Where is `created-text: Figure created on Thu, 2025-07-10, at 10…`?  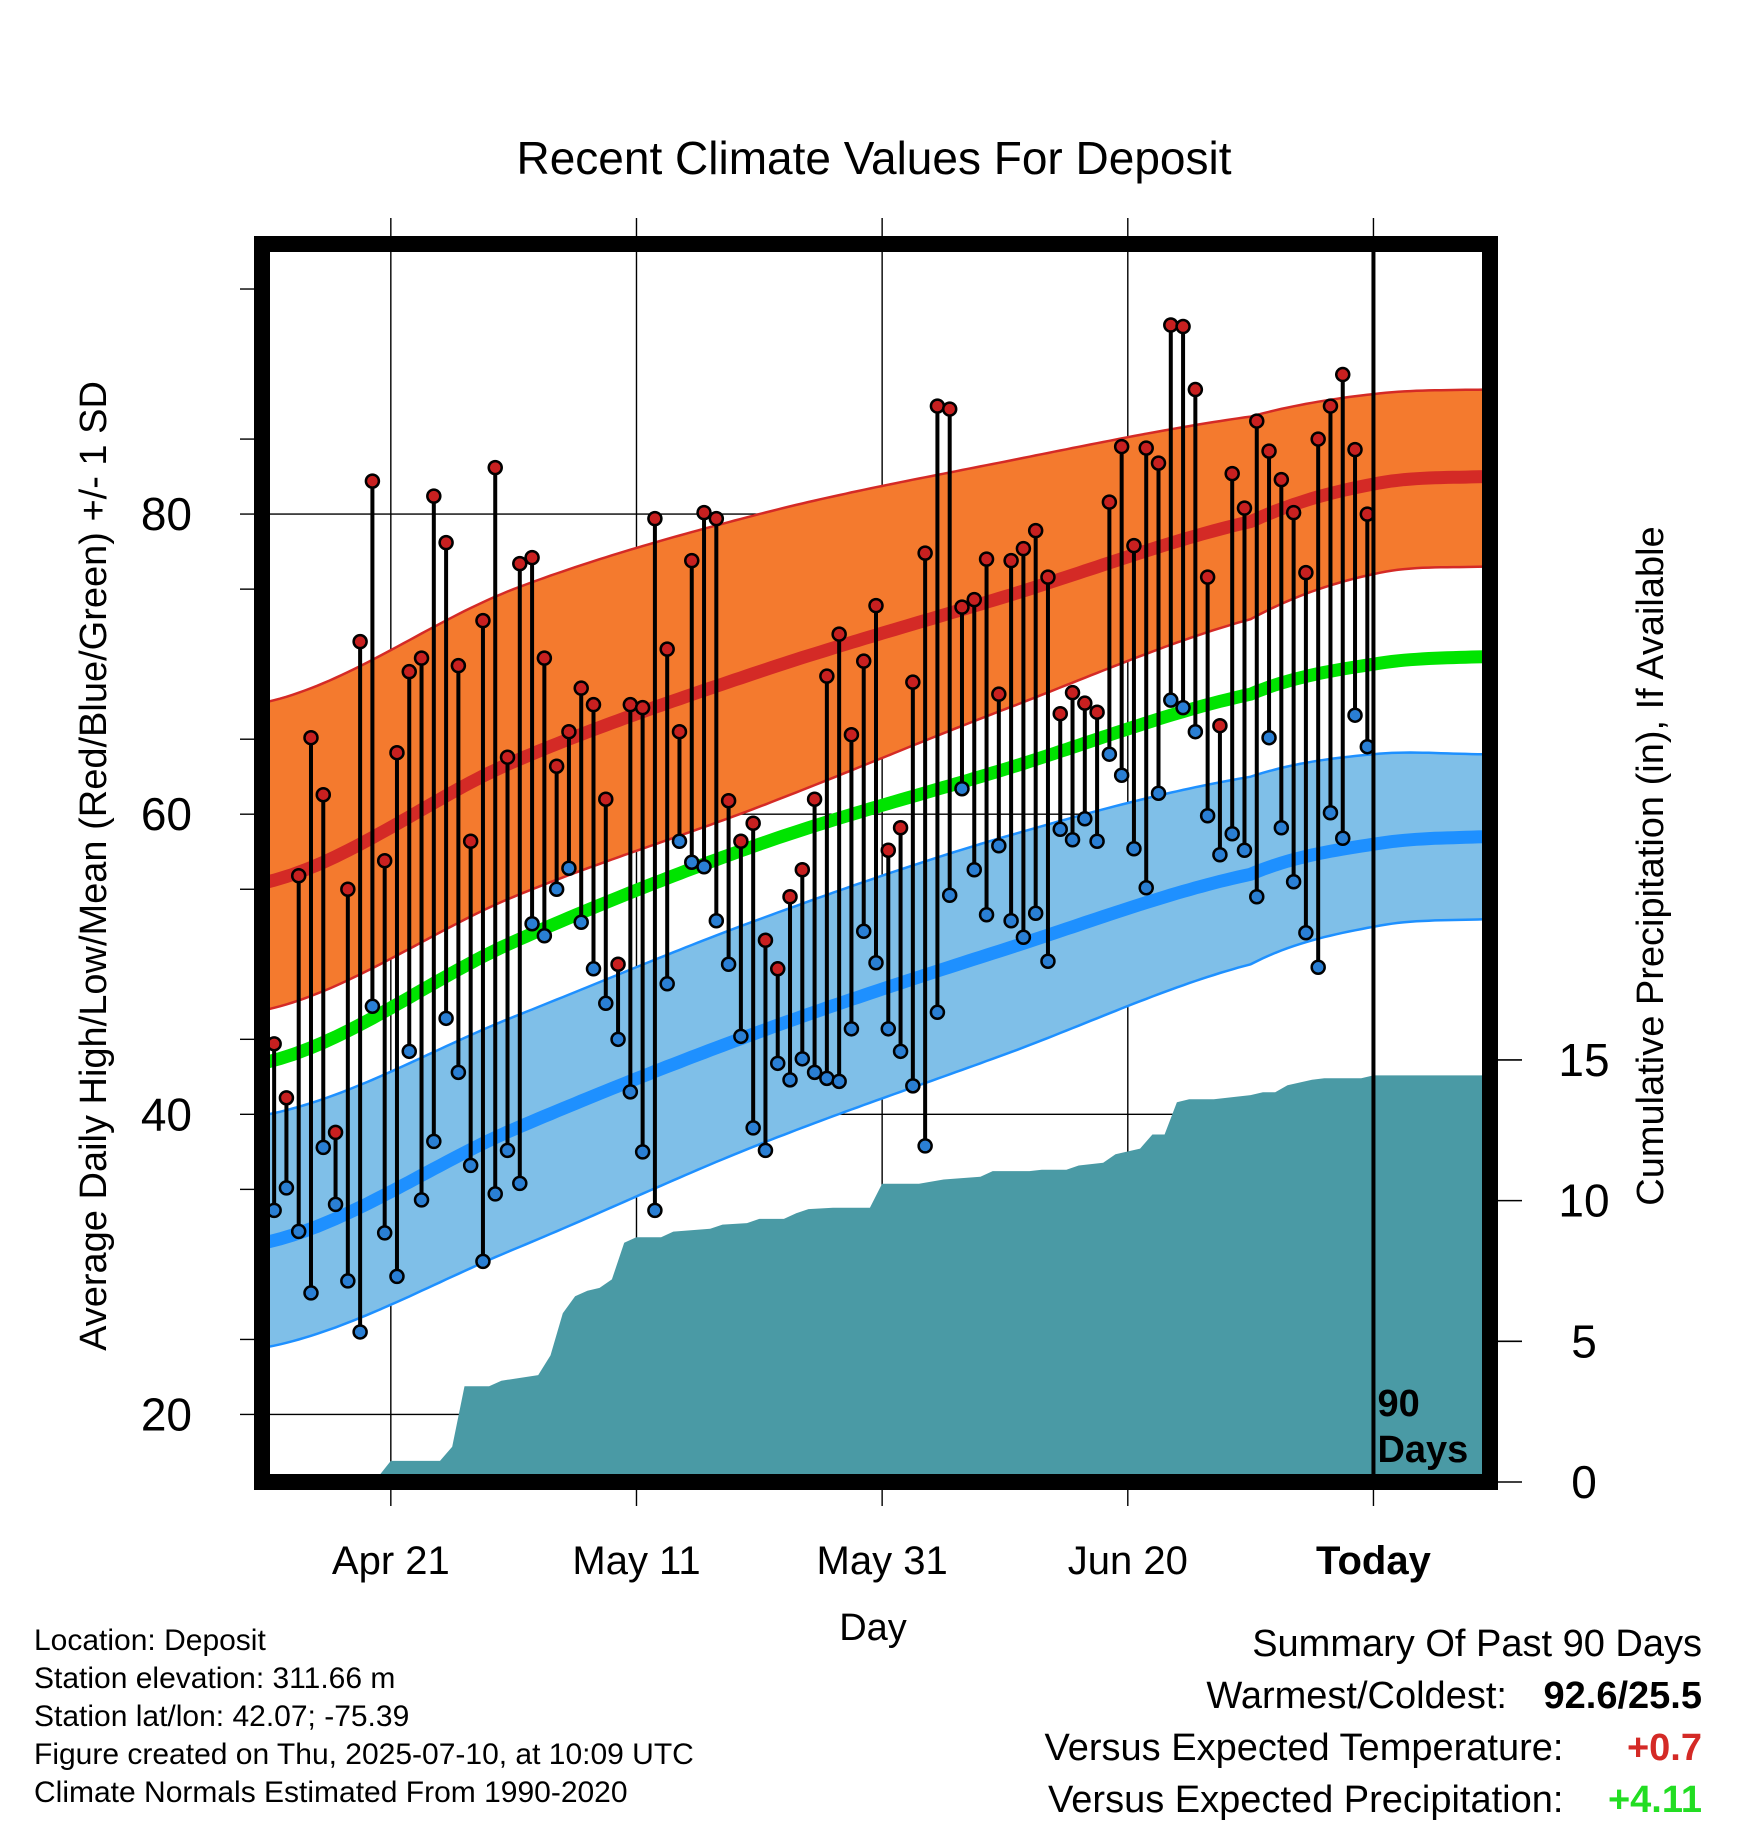 created-text: Figure created on Thu, 2025-07-10, at 10… is located at coordinates (364, 1754).